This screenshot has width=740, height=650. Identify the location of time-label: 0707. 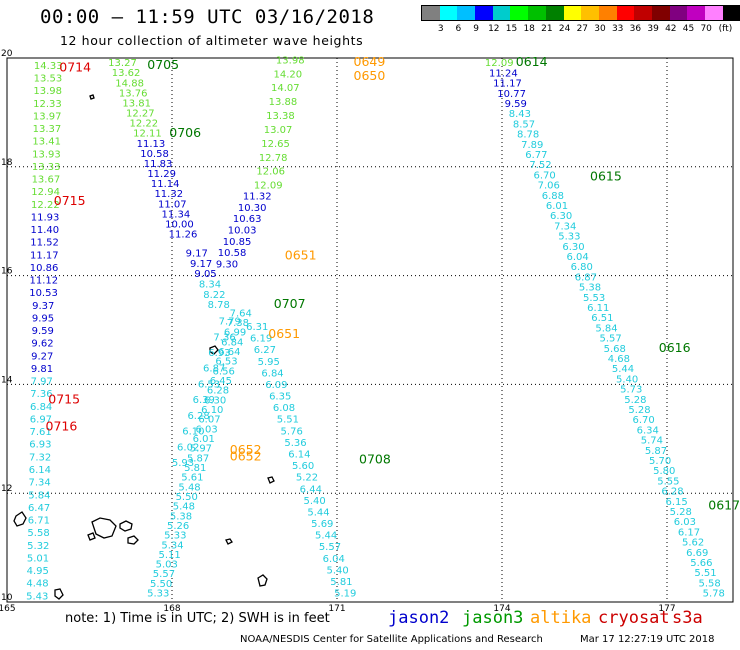
(290, 303).